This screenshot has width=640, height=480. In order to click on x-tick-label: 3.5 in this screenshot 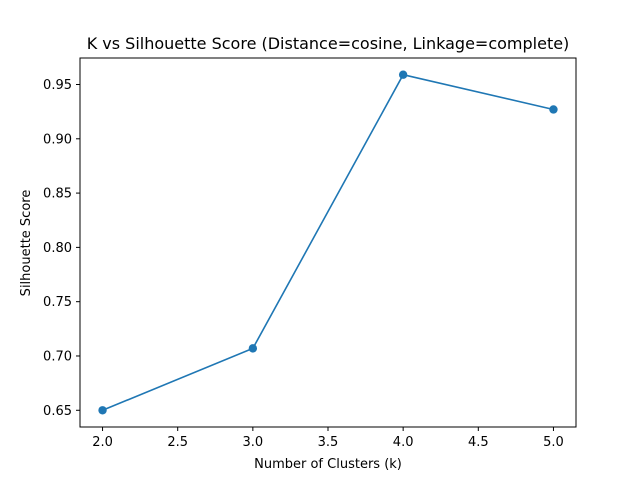, I will do `click(328, 442)`.